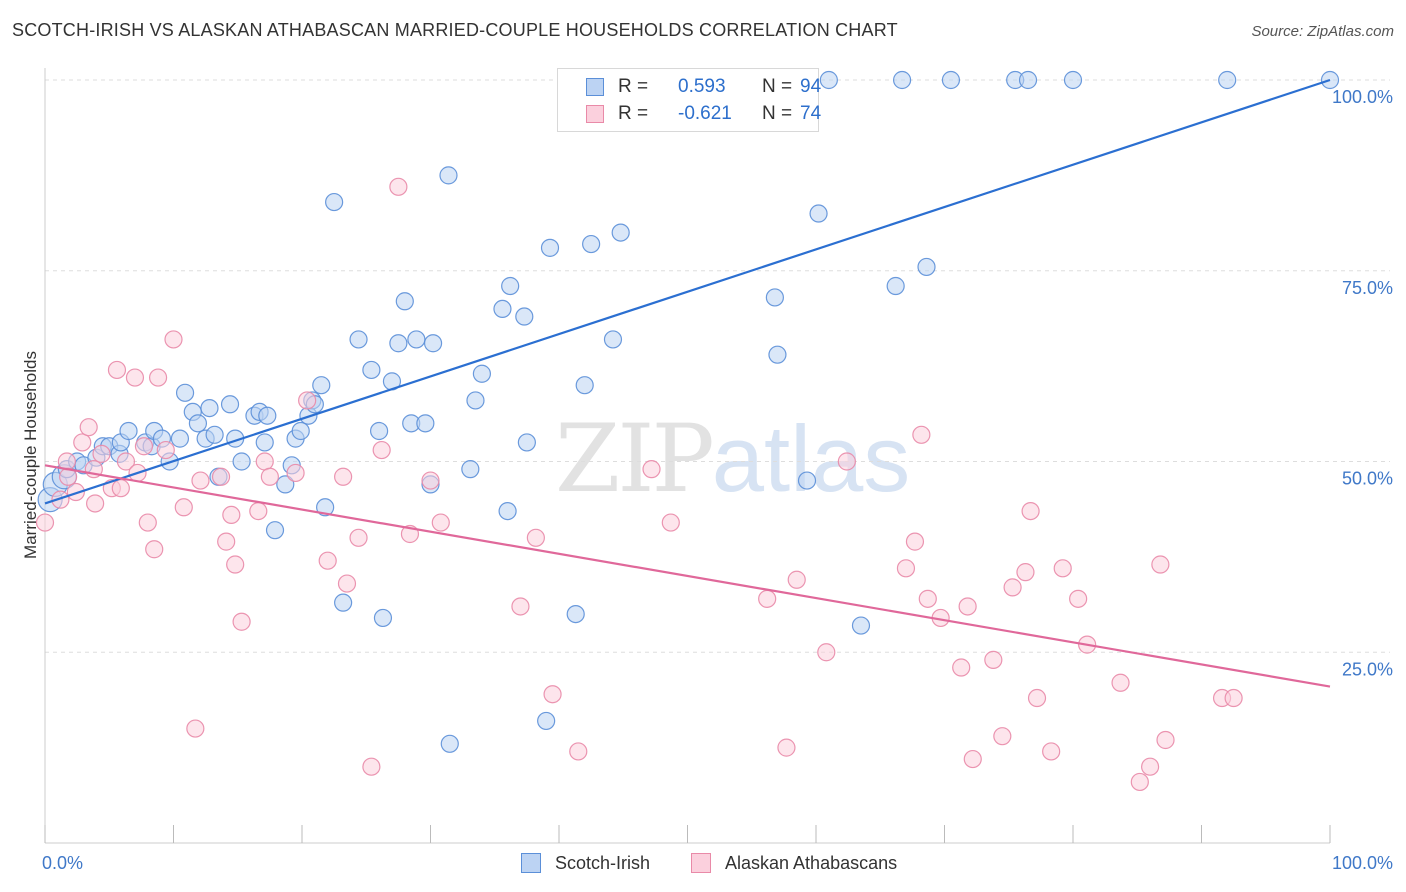 The height and width of the screenshot is (892, 1406). I want to click on y-tick-label: 25.0%, so click(1367, 669).